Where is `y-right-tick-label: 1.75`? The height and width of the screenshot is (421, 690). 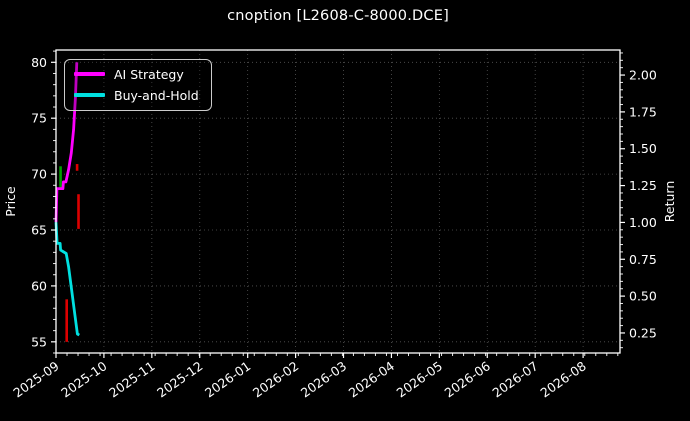
y-right-tick-label: 1.75 is located at coordinates (643, 111).